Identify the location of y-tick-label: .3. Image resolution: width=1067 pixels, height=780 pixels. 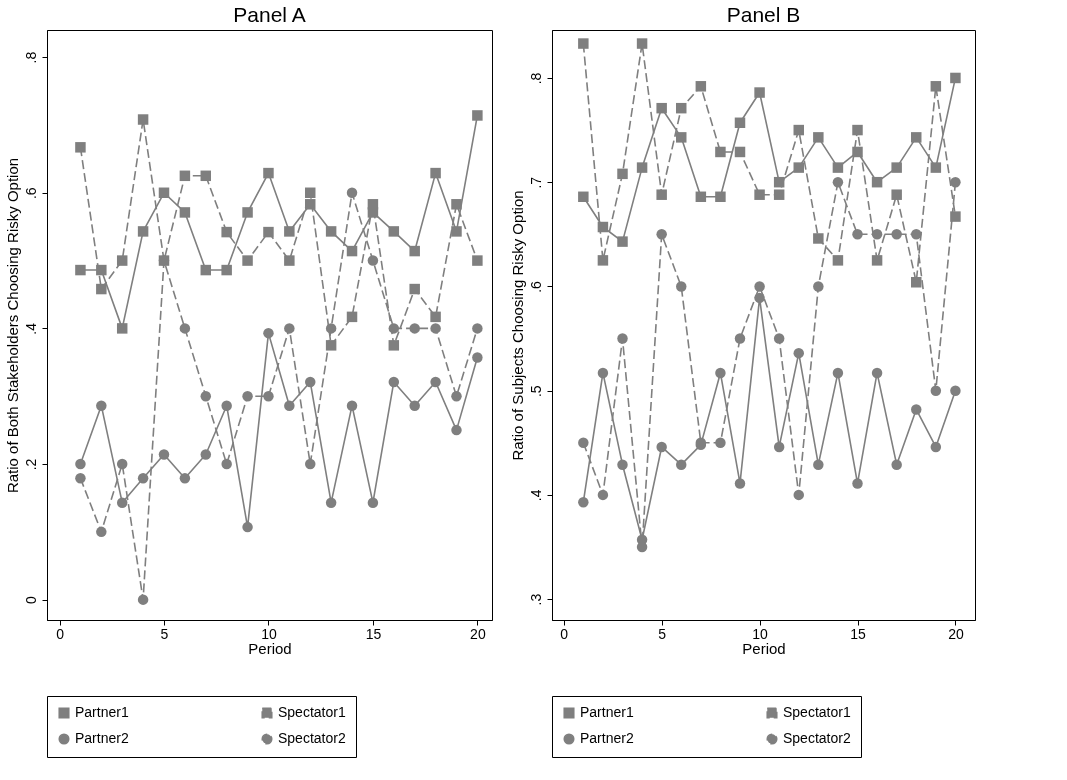
(535, 599).